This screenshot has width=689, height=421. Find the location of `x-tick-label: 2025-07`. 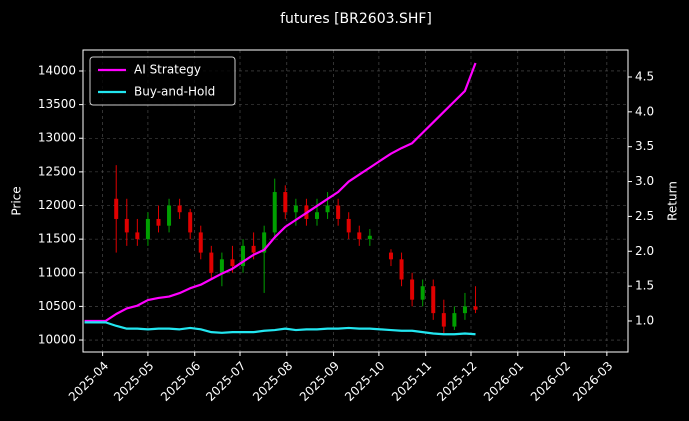

x-tick-label: 2025-07 is located at coordinates (225, 381).